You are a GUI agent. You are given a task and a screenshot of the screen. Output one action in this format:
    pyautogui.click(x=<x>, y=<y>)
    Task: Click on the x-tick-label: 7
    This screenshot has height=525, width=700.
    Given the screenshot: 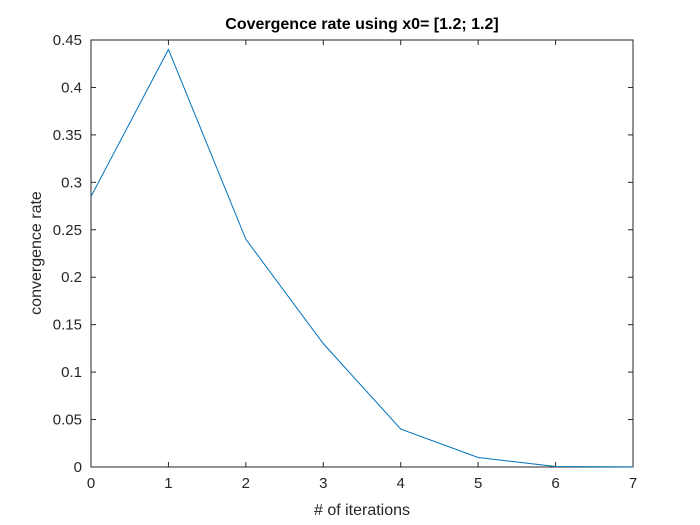 What is the action you would take?
    pyautogui.click(x=633, y=483)
    